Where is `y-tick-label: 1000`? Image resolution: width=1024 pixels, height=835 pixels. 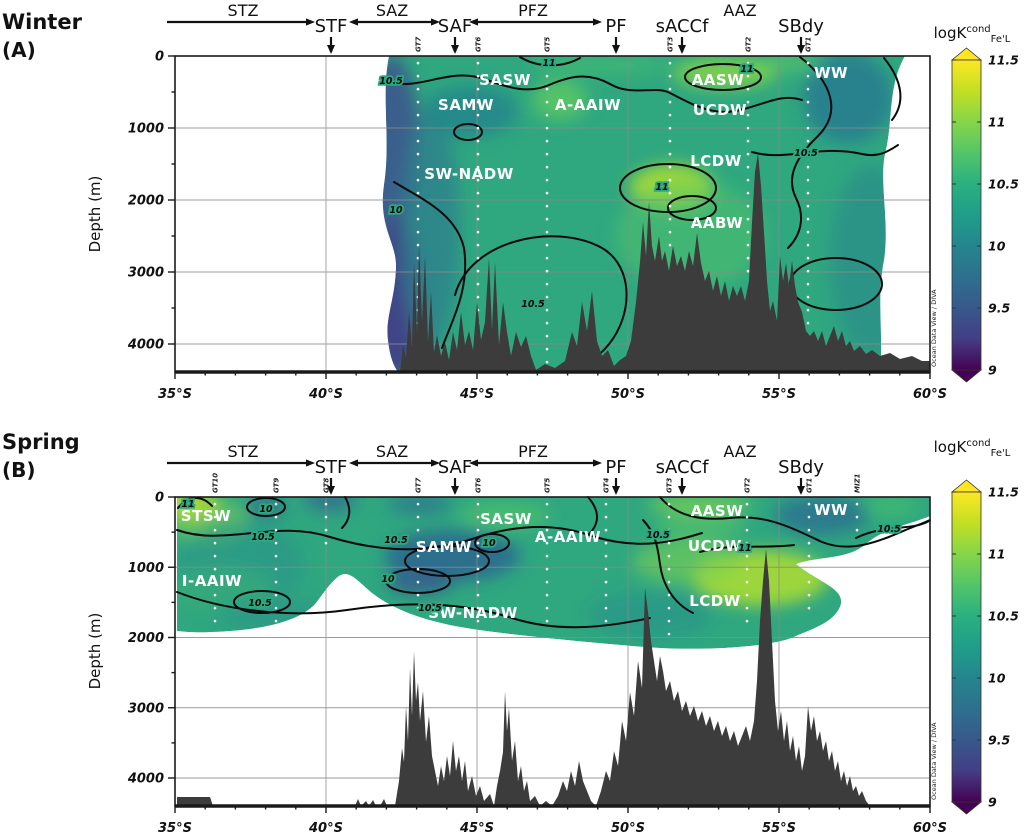
y-tick-label: 1000 is located at coordinates (146, 129).